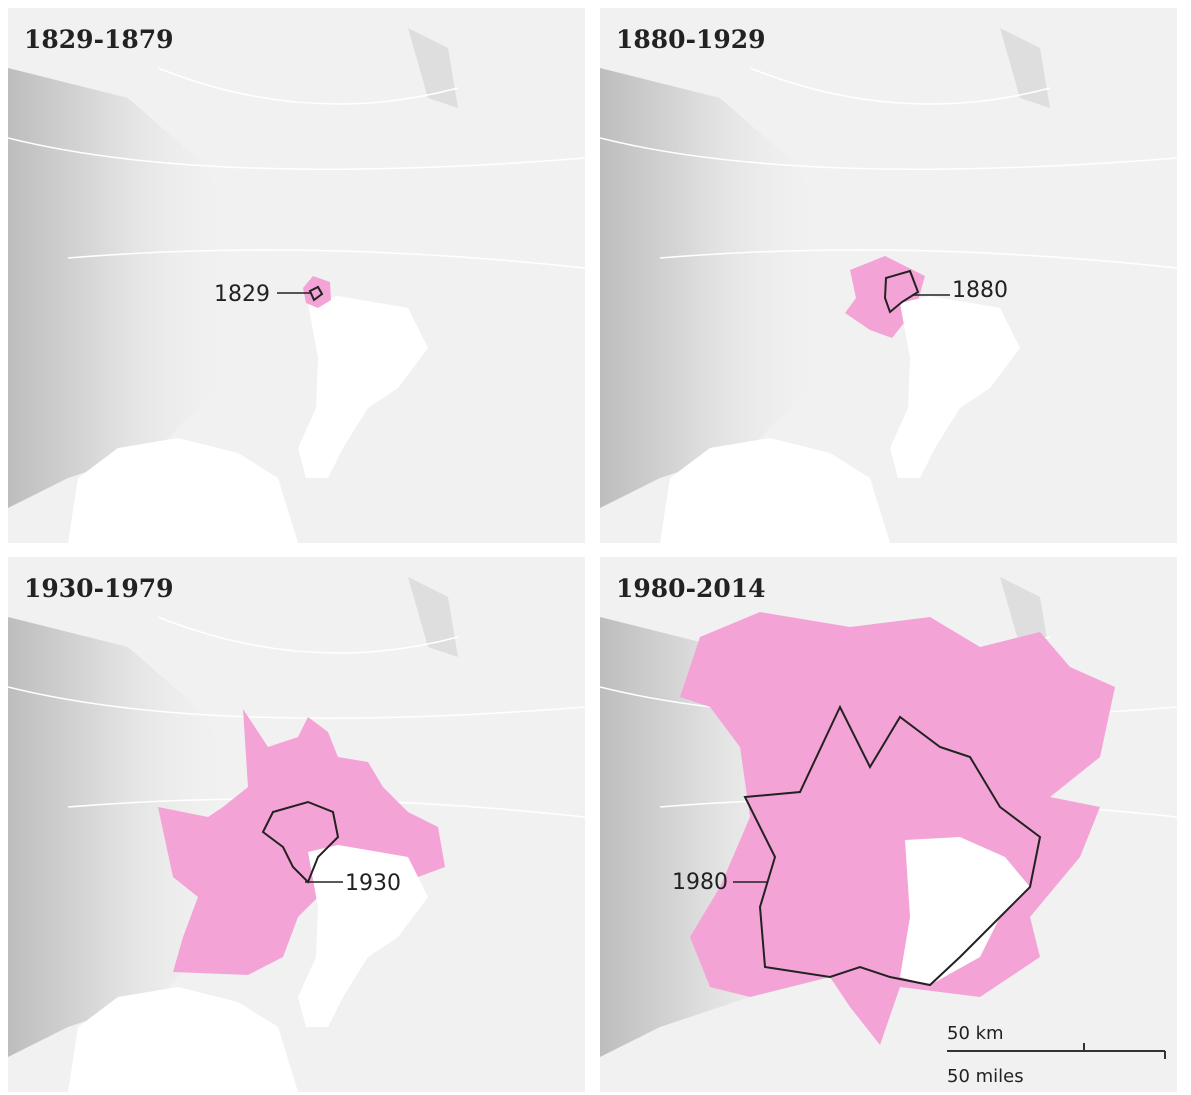 The image size is (1191, 1095). Describe the element at coordinates (975, 1033) in the screenshot. I see `scale-label: 50 km` at that location.